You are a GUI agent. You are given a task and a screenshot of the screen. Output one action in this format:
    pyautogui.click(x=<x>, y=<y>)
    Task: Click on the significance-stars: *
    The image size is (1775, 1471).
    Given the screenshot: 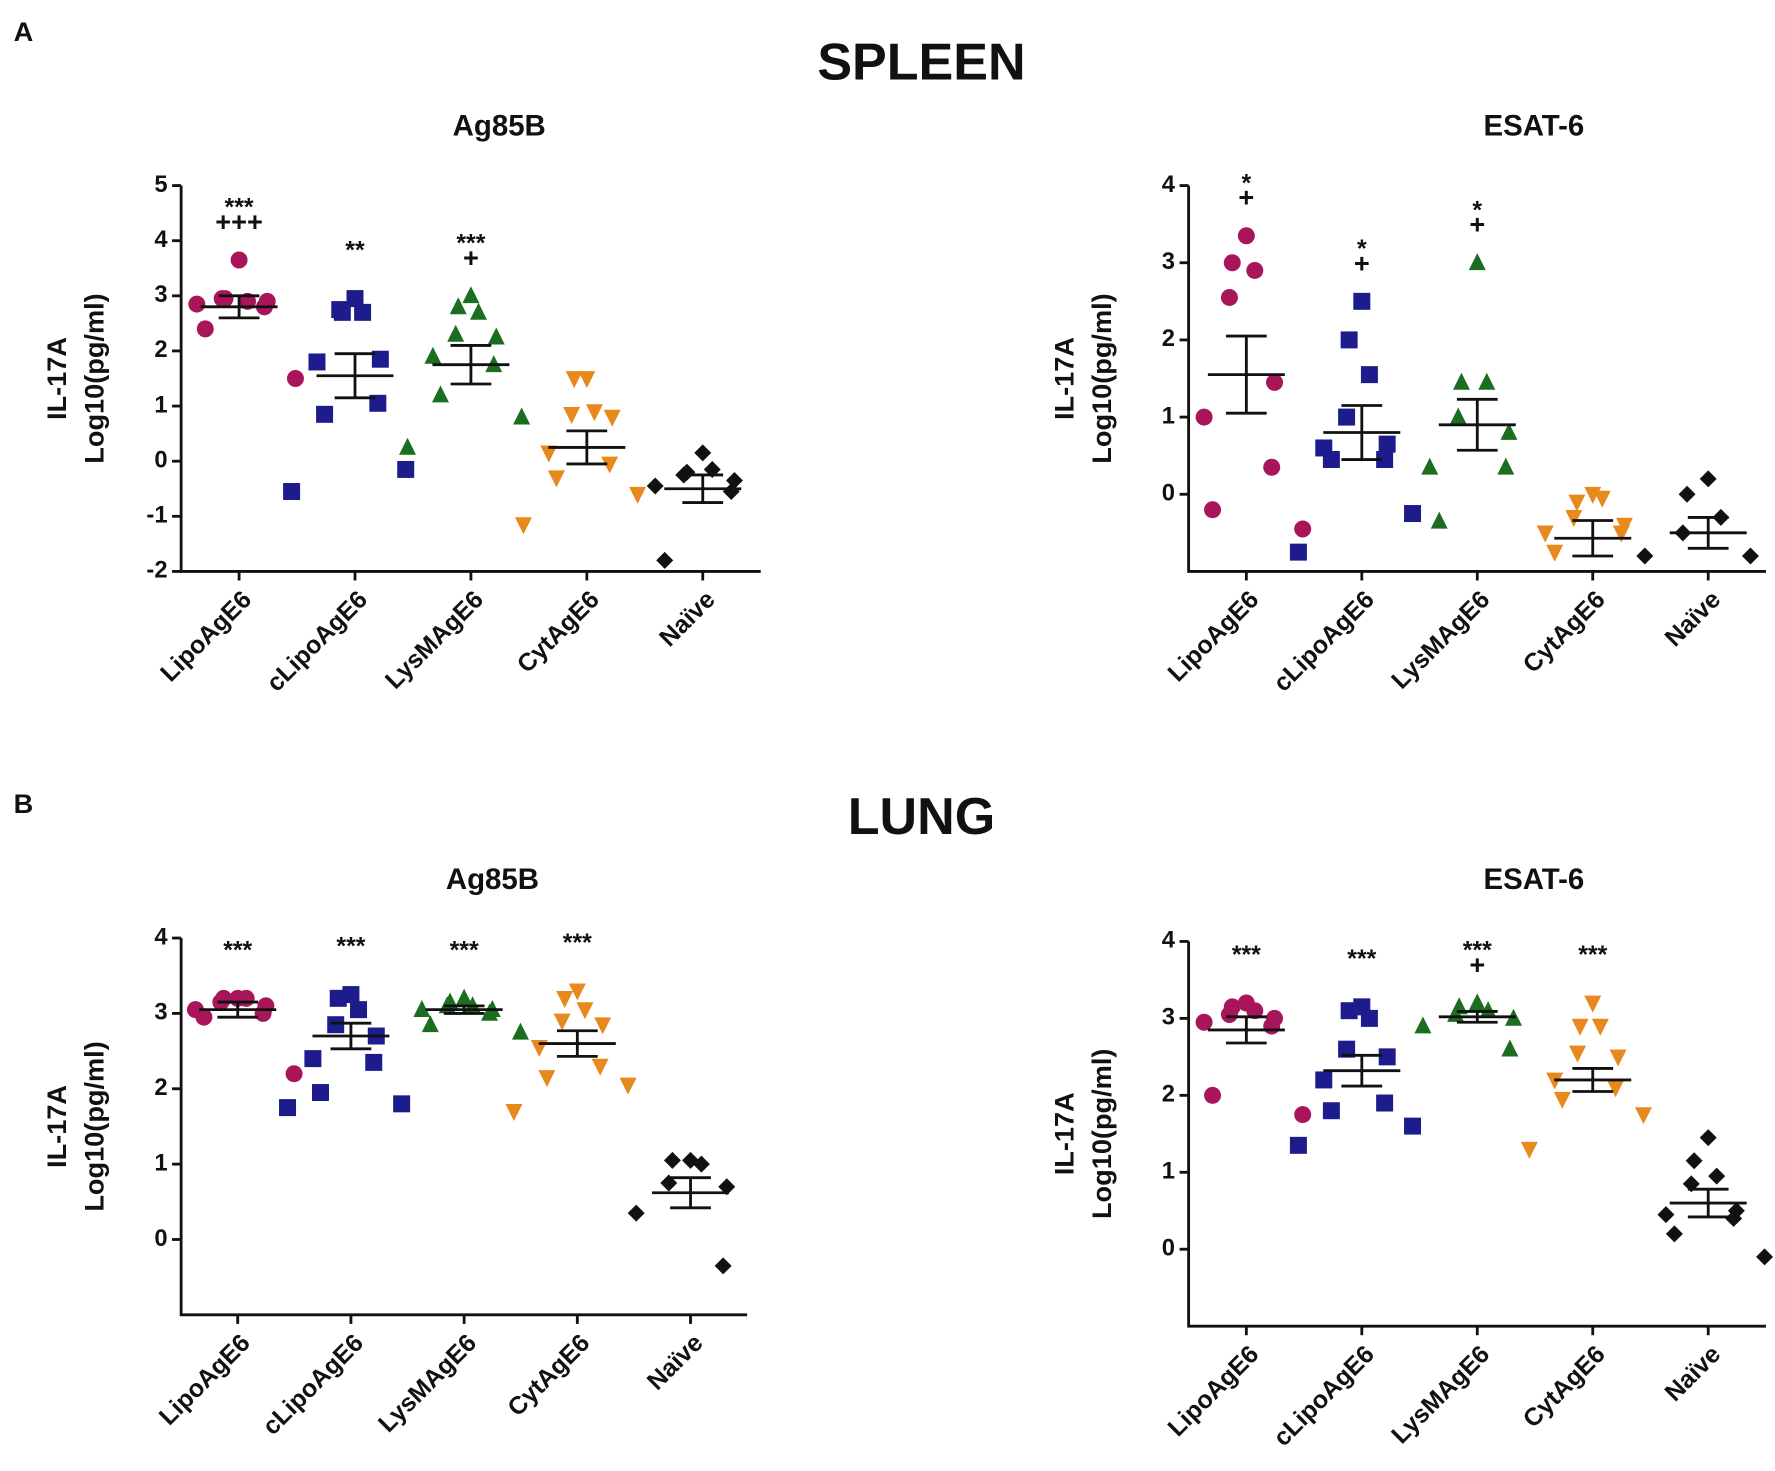 What is the action you would take?
    pyautogui.click(x=1247, y=183)
    